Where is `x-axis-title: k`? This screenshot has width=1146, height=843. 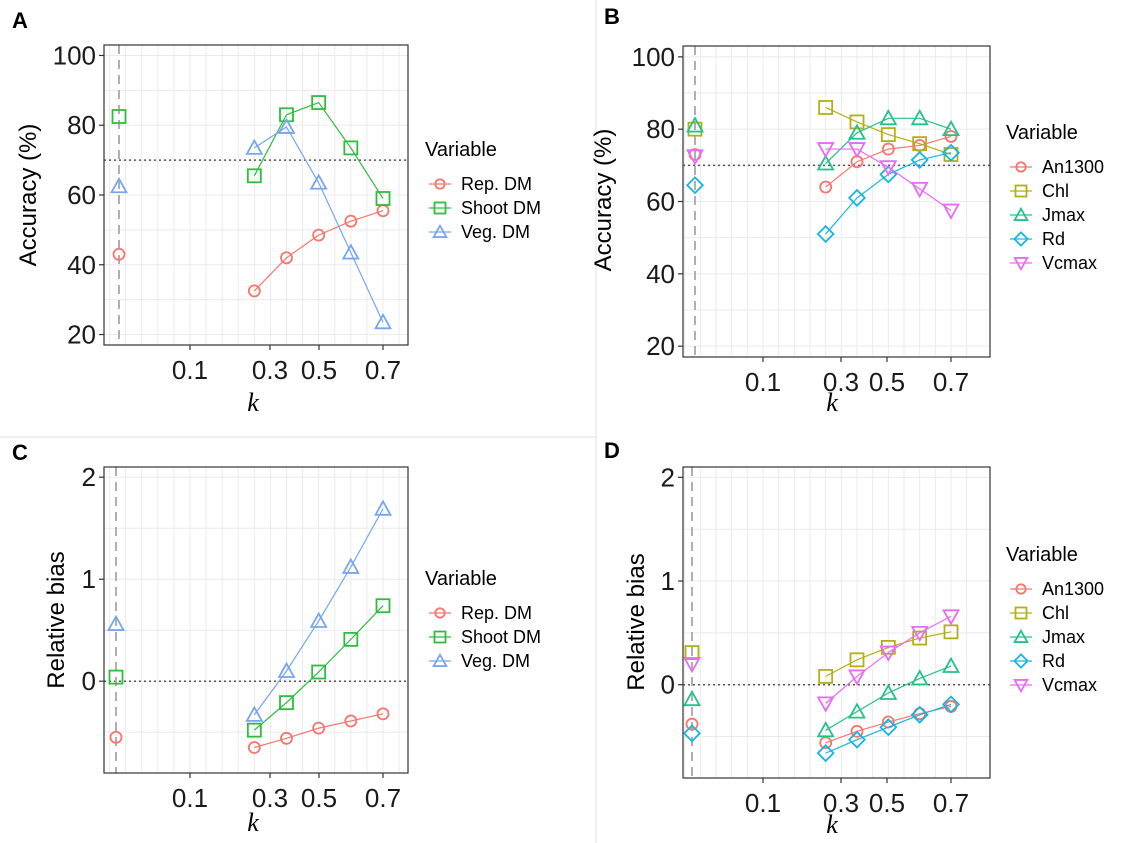
x-axis-title: k is located at coordinates (832, 402).